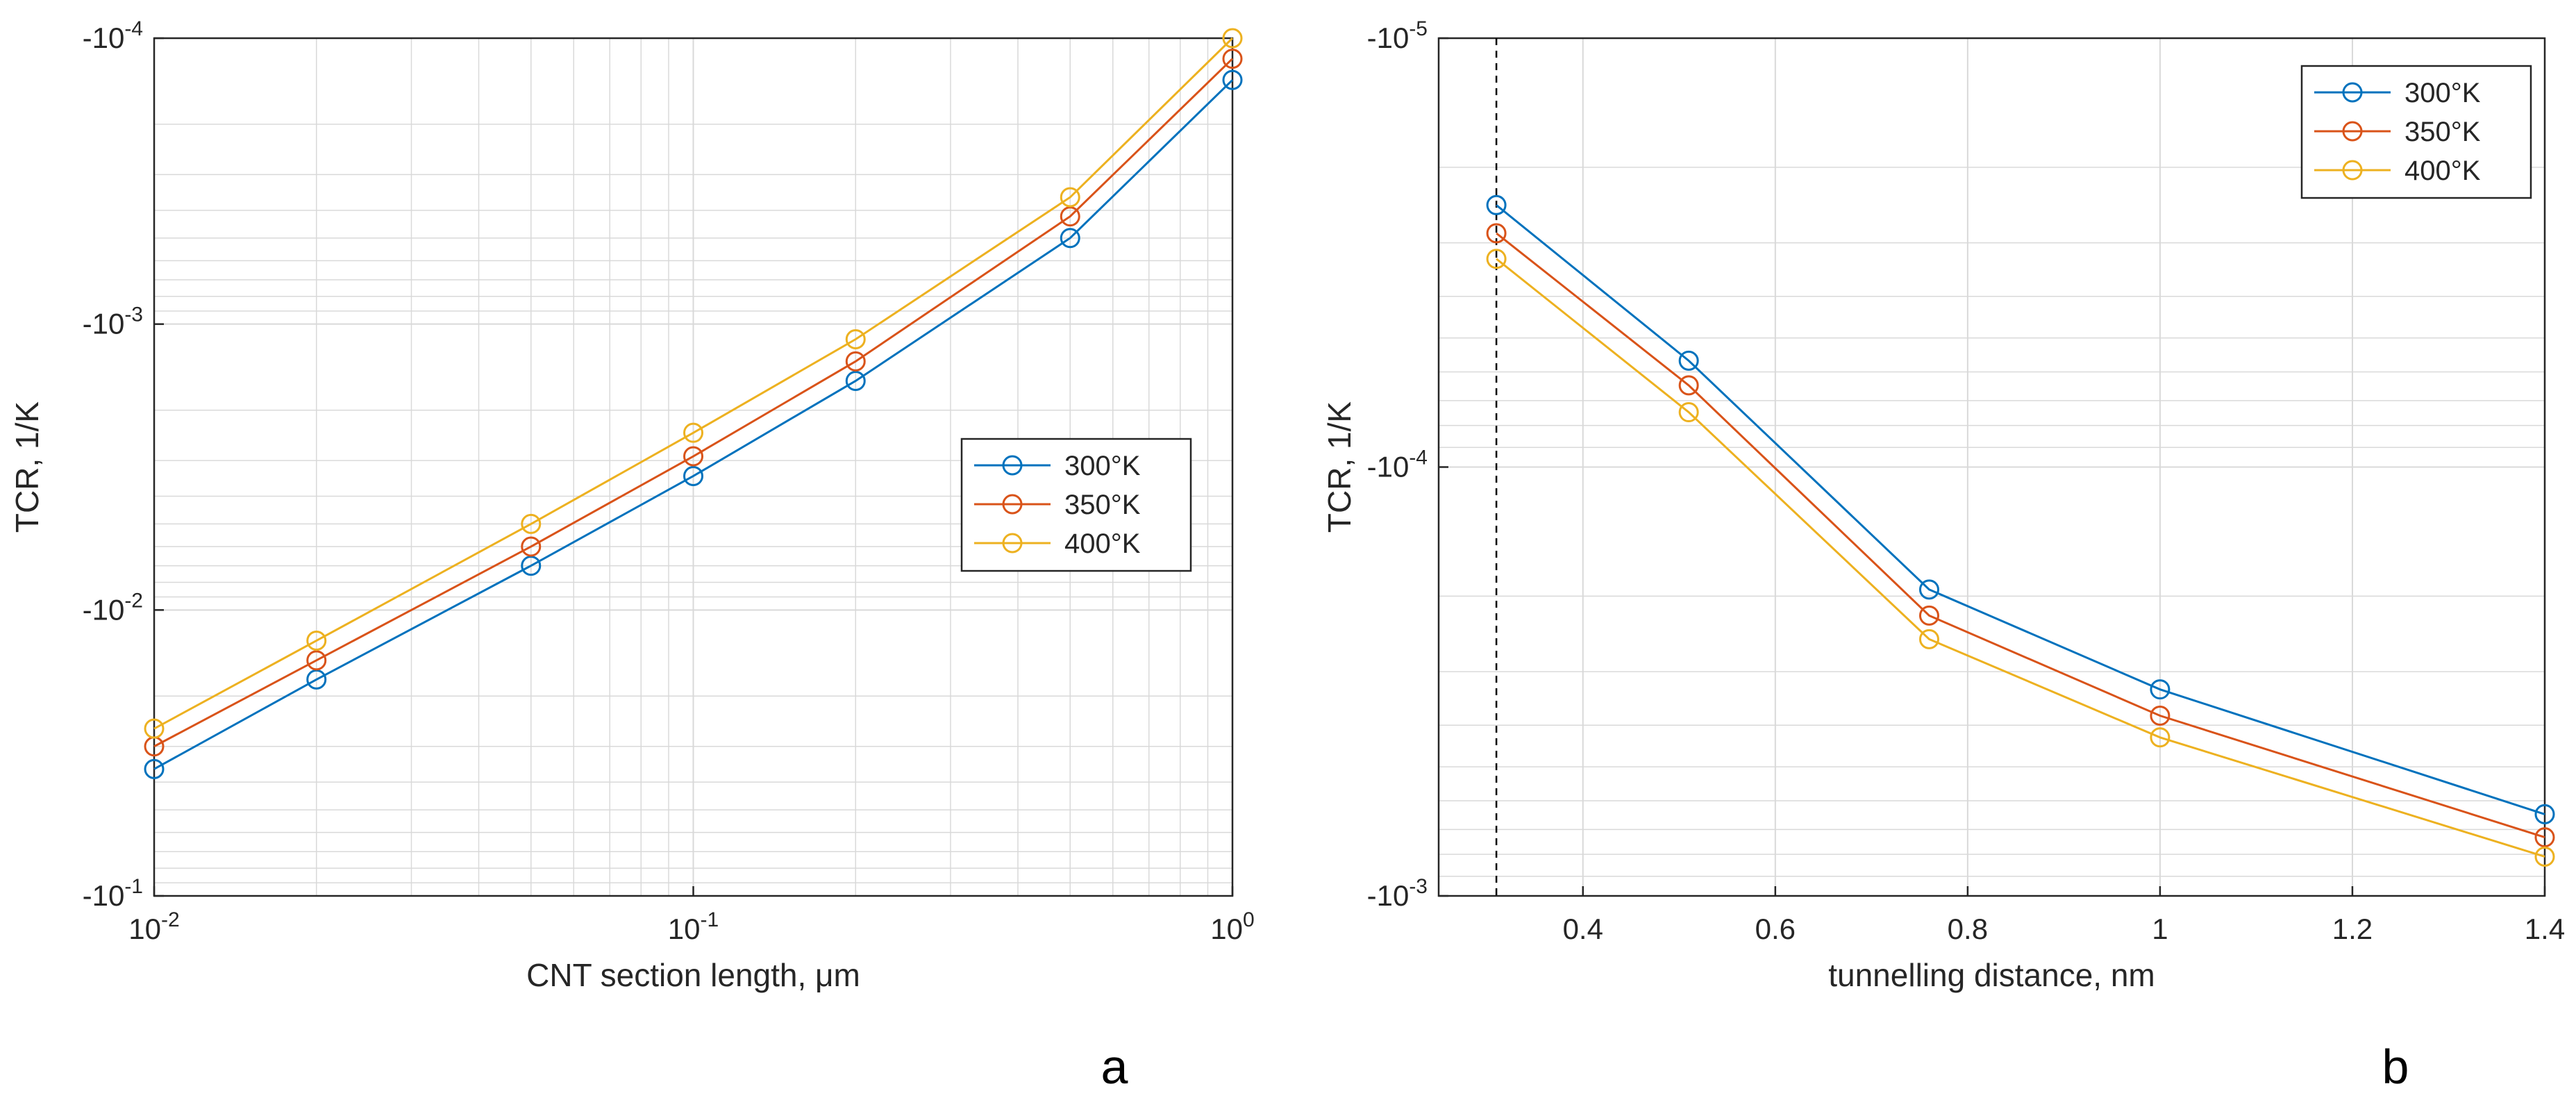  What do you see at coordinates (2545, 929) in the screenshot?
I see `x-tick-label: 1.4` at bounding box center [2545, 929].